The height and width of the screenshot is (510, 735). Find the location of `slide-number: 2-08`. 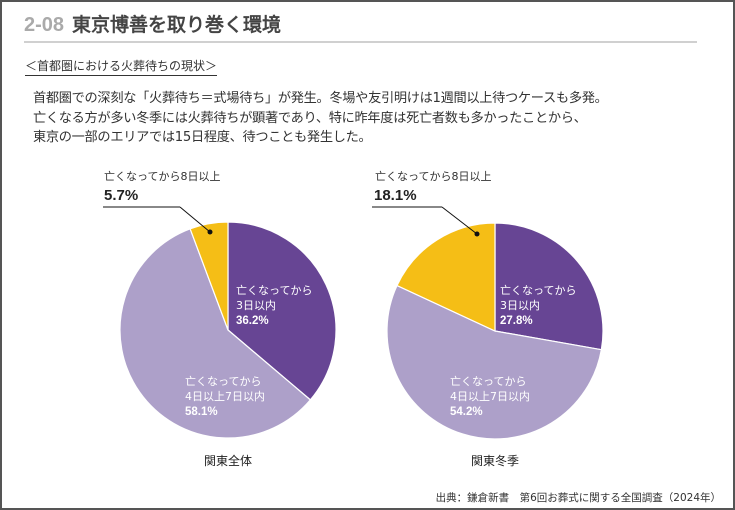

slide-number: 2-08 is located at coordinates (44, 25).